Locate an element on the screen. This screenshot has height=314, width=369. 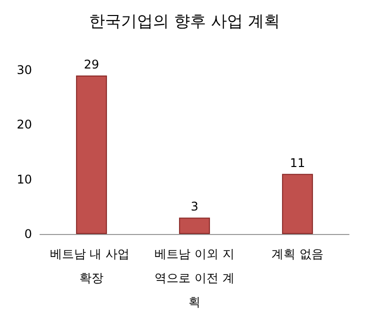
data-label: 11 is located at coordinates (298, 163).